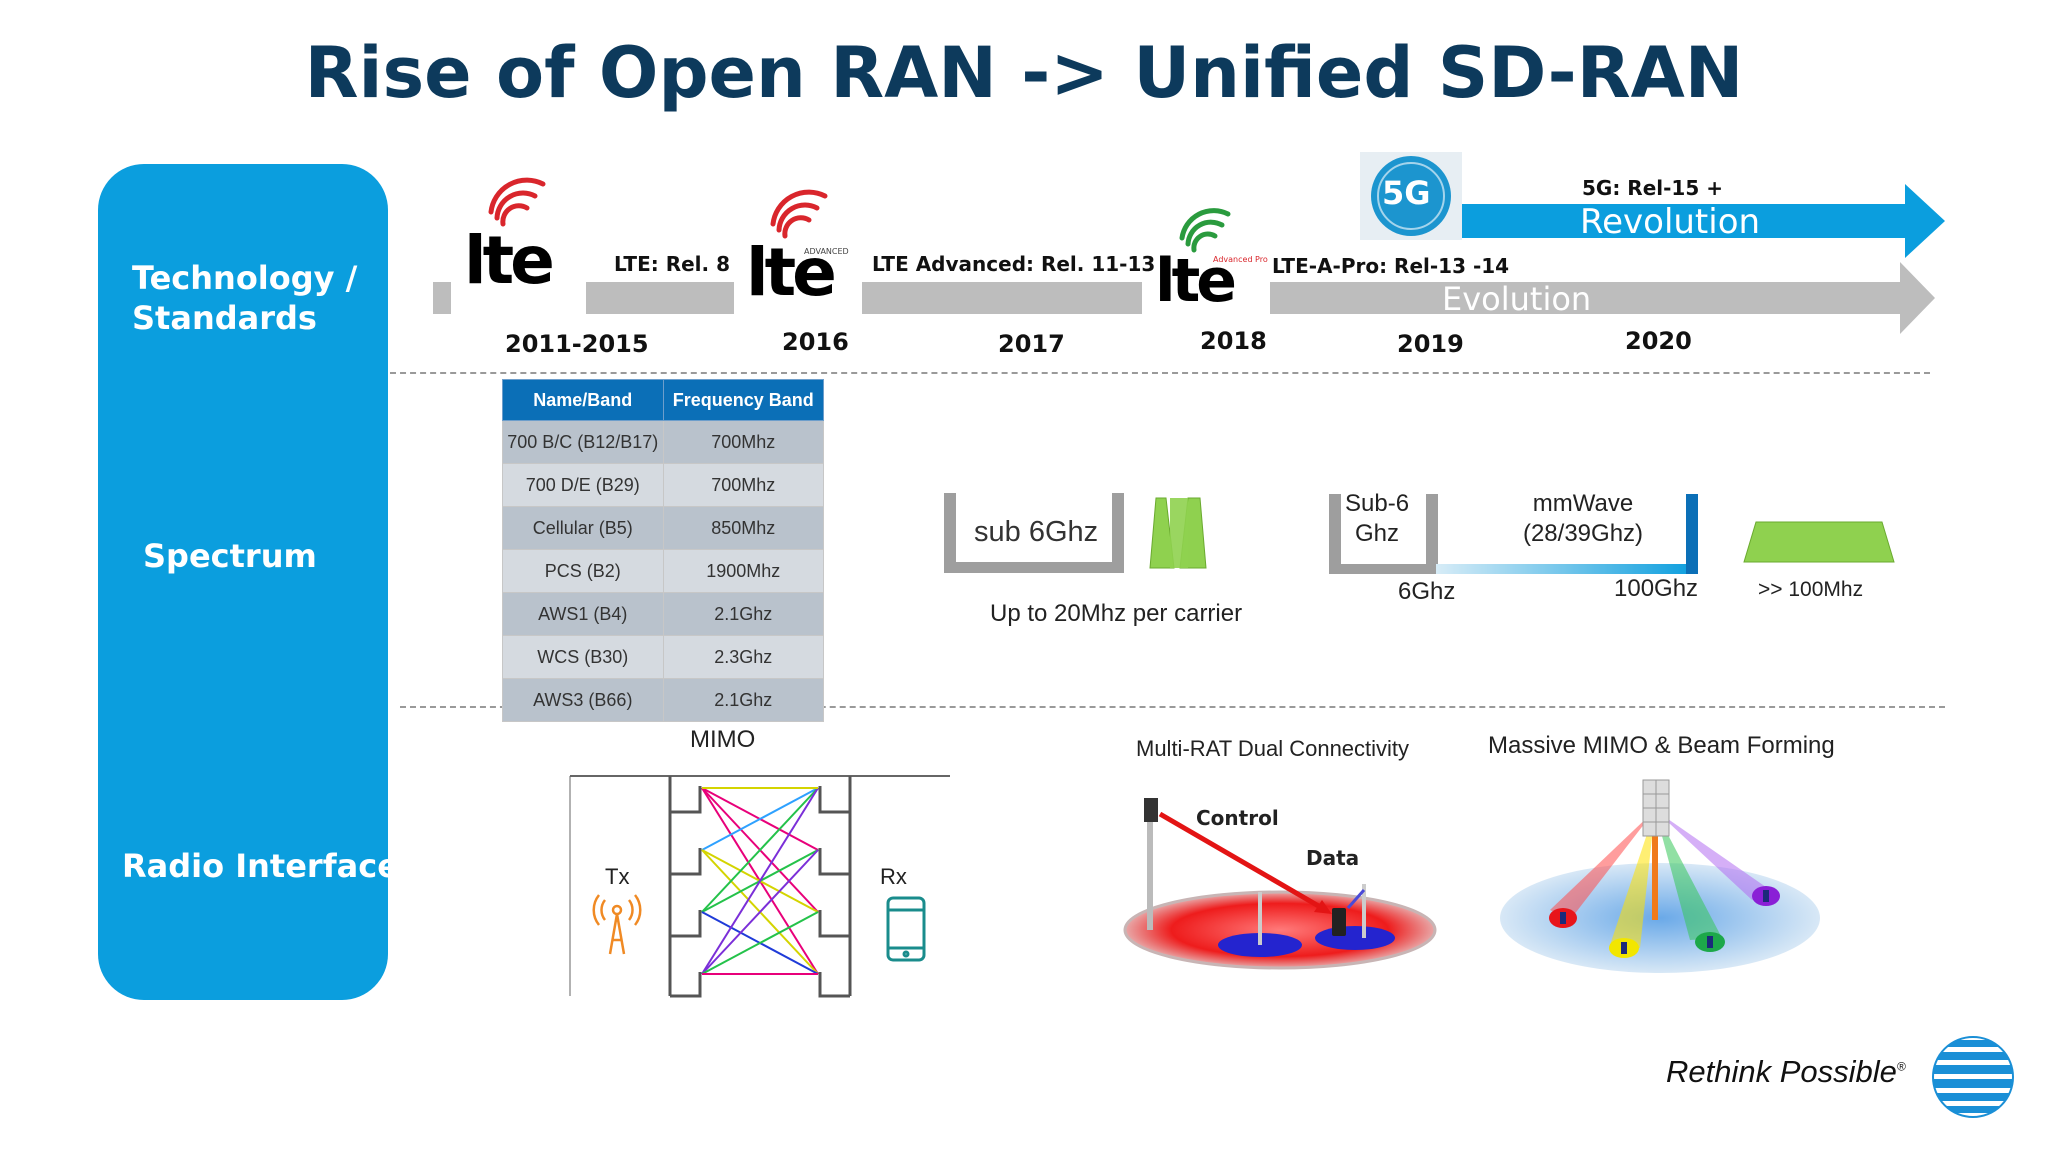  What do you see at coordinates (1656, 588) in the screenshot?
I see `label-100ghz: 100Ghz` at bounding box center [1656, 588].